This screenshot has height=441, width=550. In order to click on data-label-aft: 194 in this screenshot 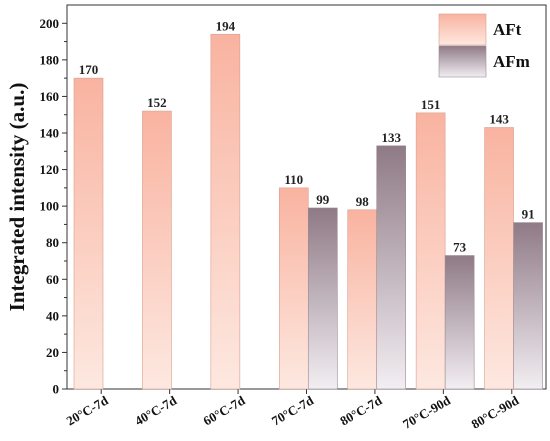, I will do `click(226, 25)`.